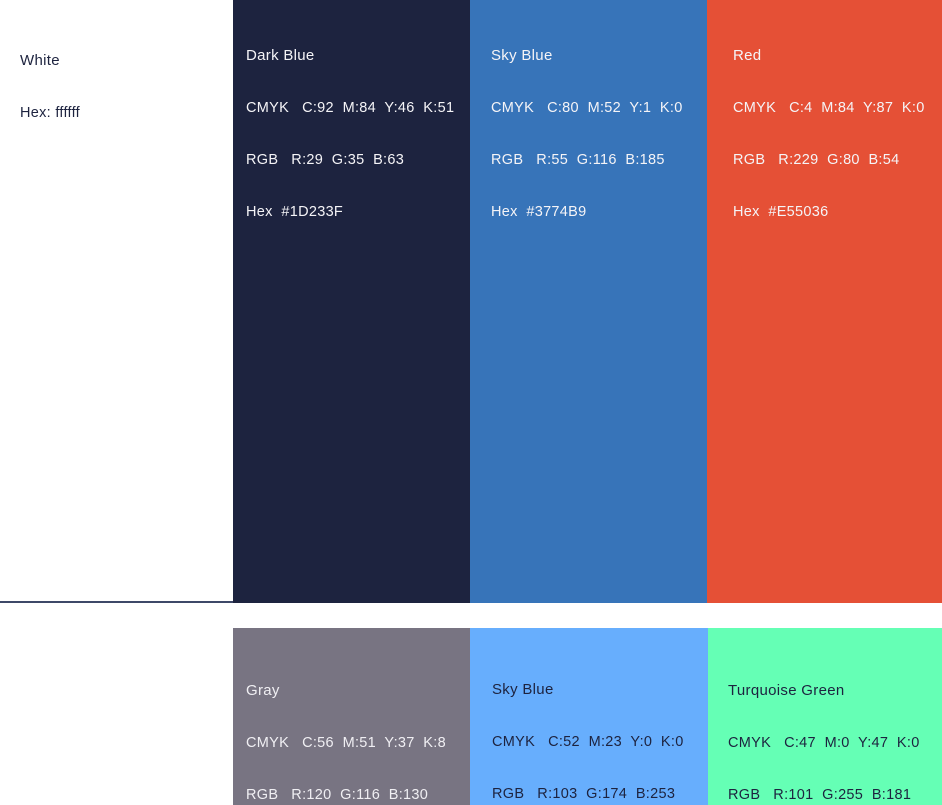 This screenshot has width=942, height=805. What do you see at coordinates (346, 743) in the screenshot?
I see `color-cmyk: CMYK C:56 M:51 Y:37 K:8` at bounding box center [346, 743].